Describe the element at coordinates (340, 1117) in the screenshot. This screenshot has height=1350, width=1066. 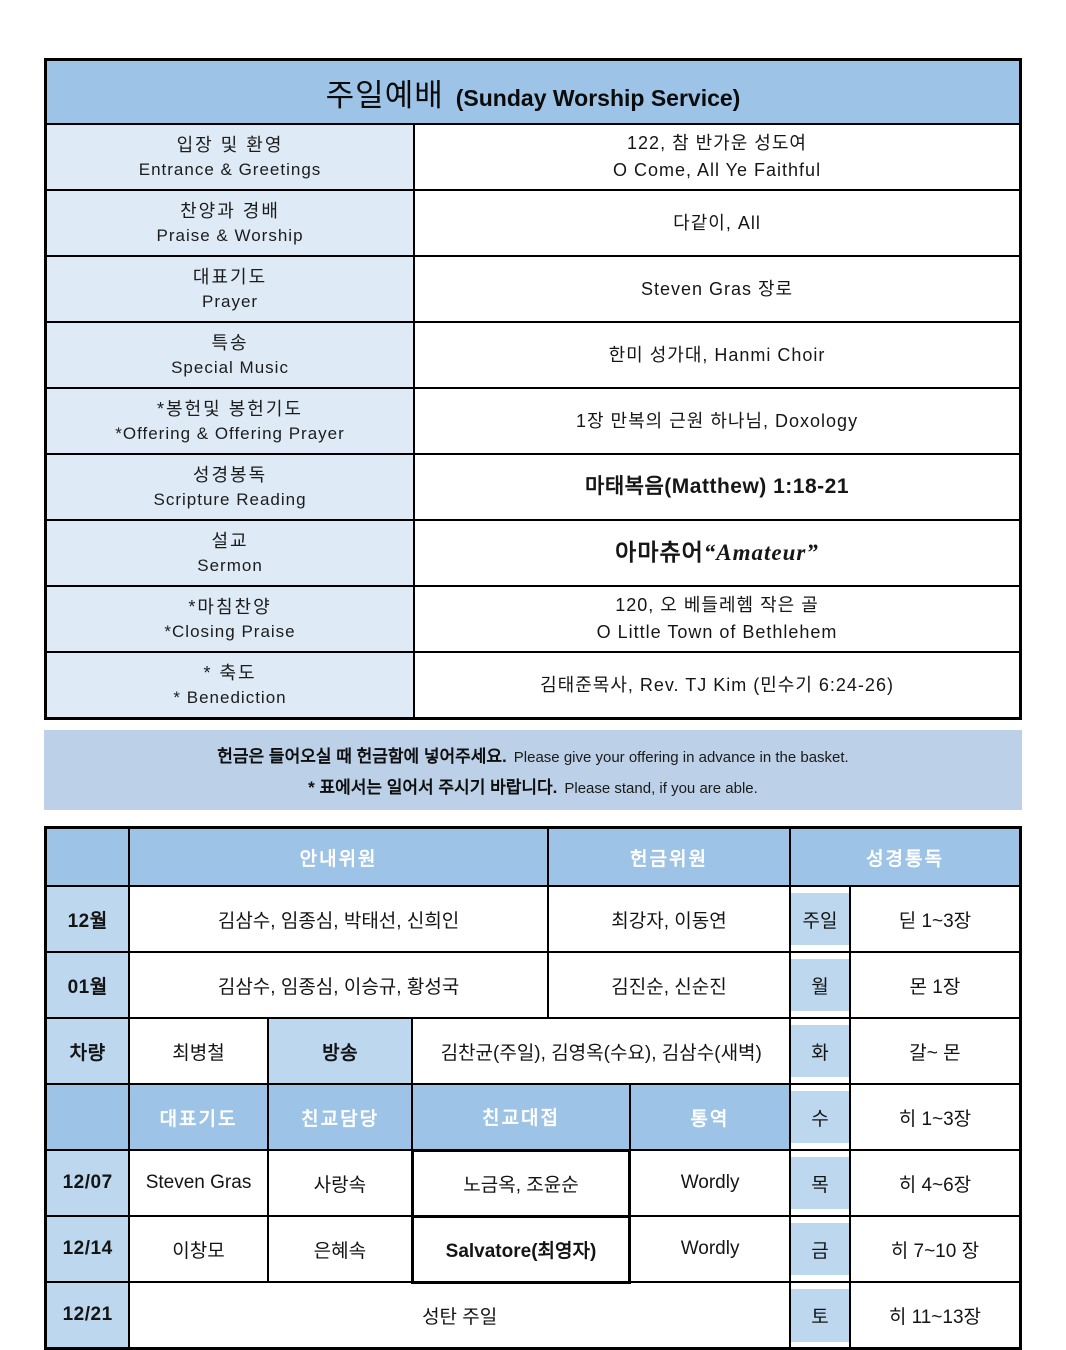
I see `header-fellowship: 친교담당` at that location.